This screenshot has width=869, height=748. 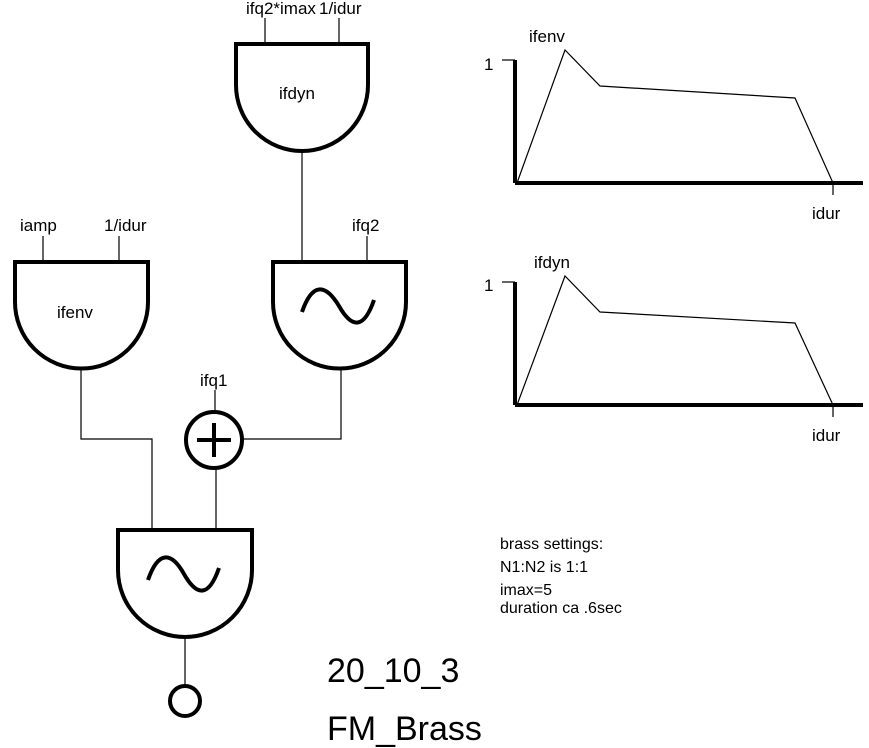 I want to click on ifdyn-envelope-shape, so click(x=302, y=97).